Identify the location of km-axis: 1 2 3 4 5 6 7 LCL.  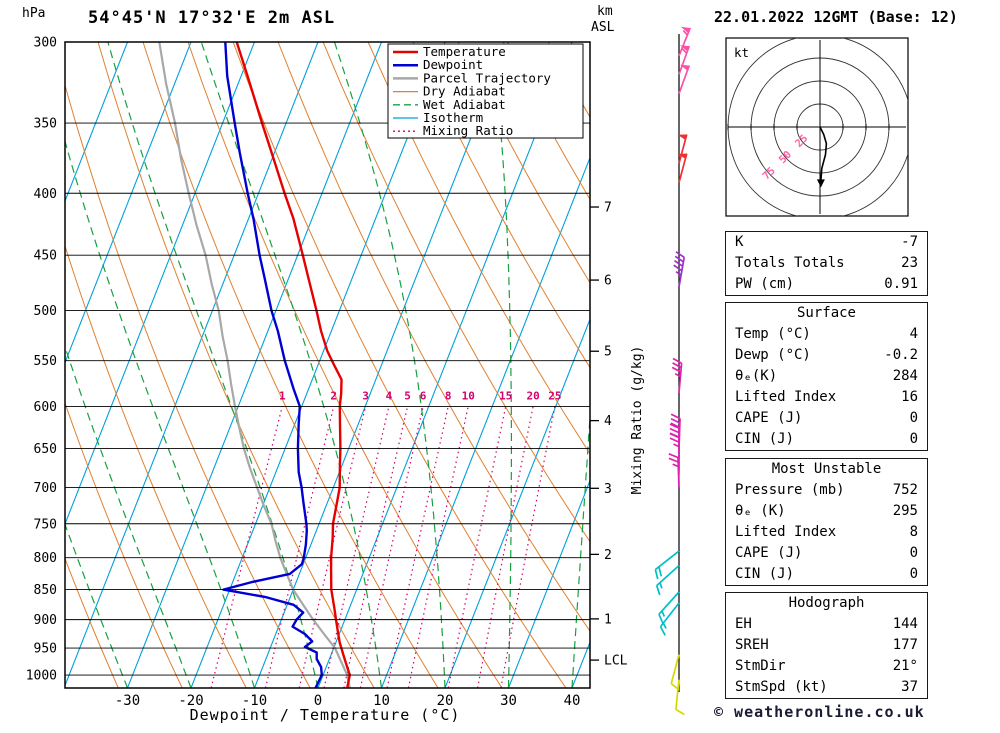
(609, 435).